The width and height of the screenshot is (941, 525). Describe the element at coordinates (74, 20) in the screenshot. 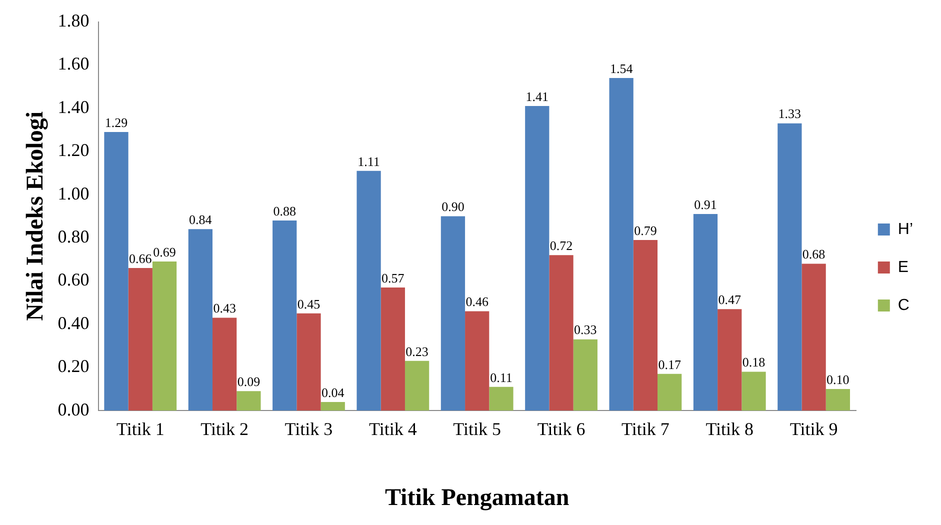

I see `y-tick-label: 1.80` at that location.